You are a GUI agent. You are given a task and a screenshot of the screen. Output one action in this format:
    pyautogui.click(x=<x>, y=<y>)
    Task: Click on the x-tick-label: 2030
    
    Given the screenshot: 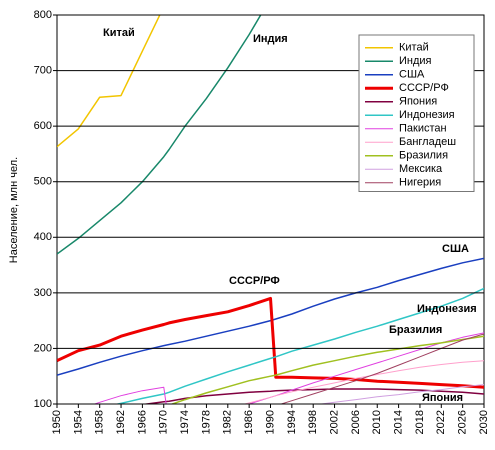 What is the action you would take?
    pyautogui.click(x=484, y=422)
    